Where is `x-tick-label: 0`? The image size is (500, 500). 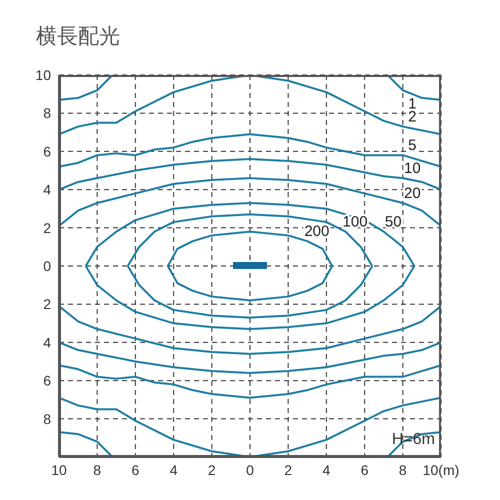 x-tick-label: 0 is located at coordinates (250, 470).